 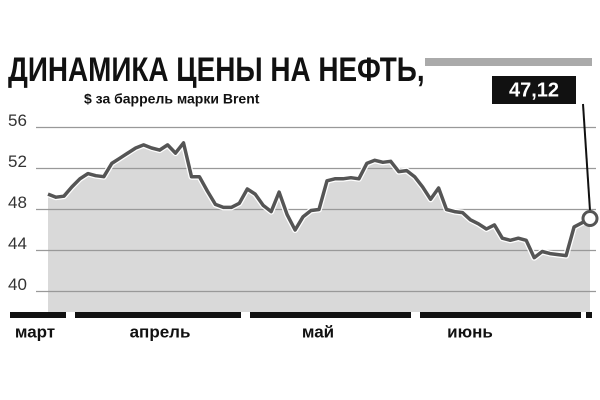 What do you see at coordinates (17, 243) in the screenshot?
I see `y-tick-label: 44` at bounding box center [17, 243].